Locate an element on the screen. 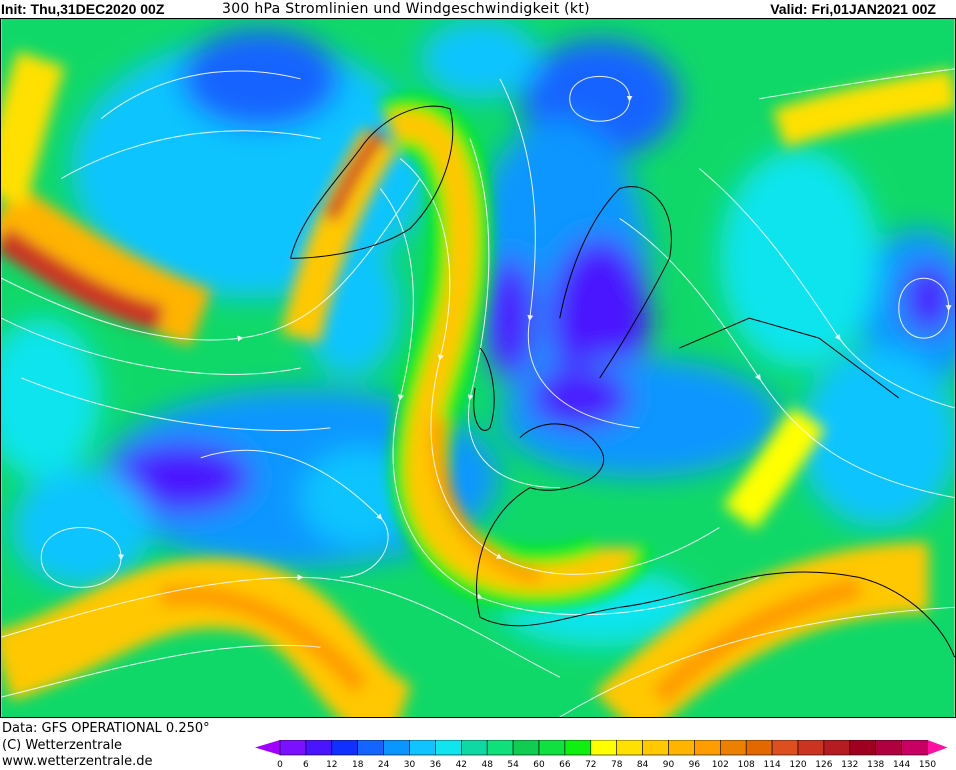  legend-tick-label: 66 is located at coordinates (565, 764).